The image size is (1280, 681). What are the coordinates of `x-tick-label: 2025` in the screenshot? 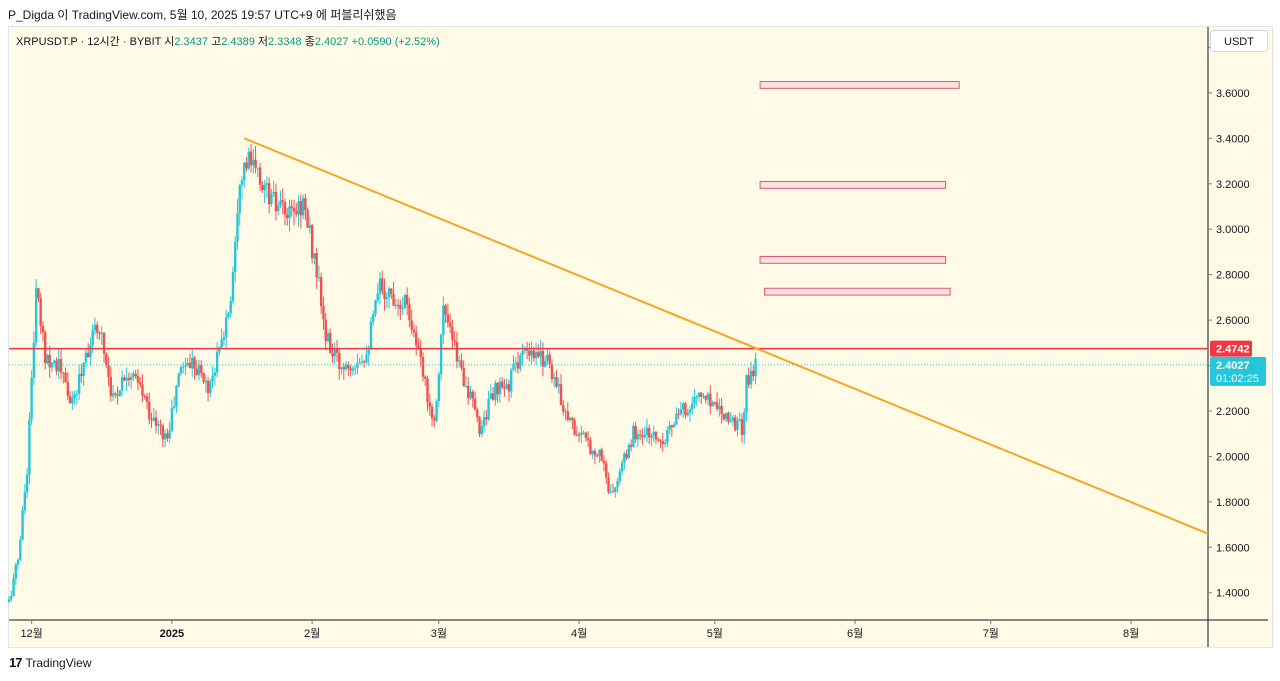 It's located at (172, 634).